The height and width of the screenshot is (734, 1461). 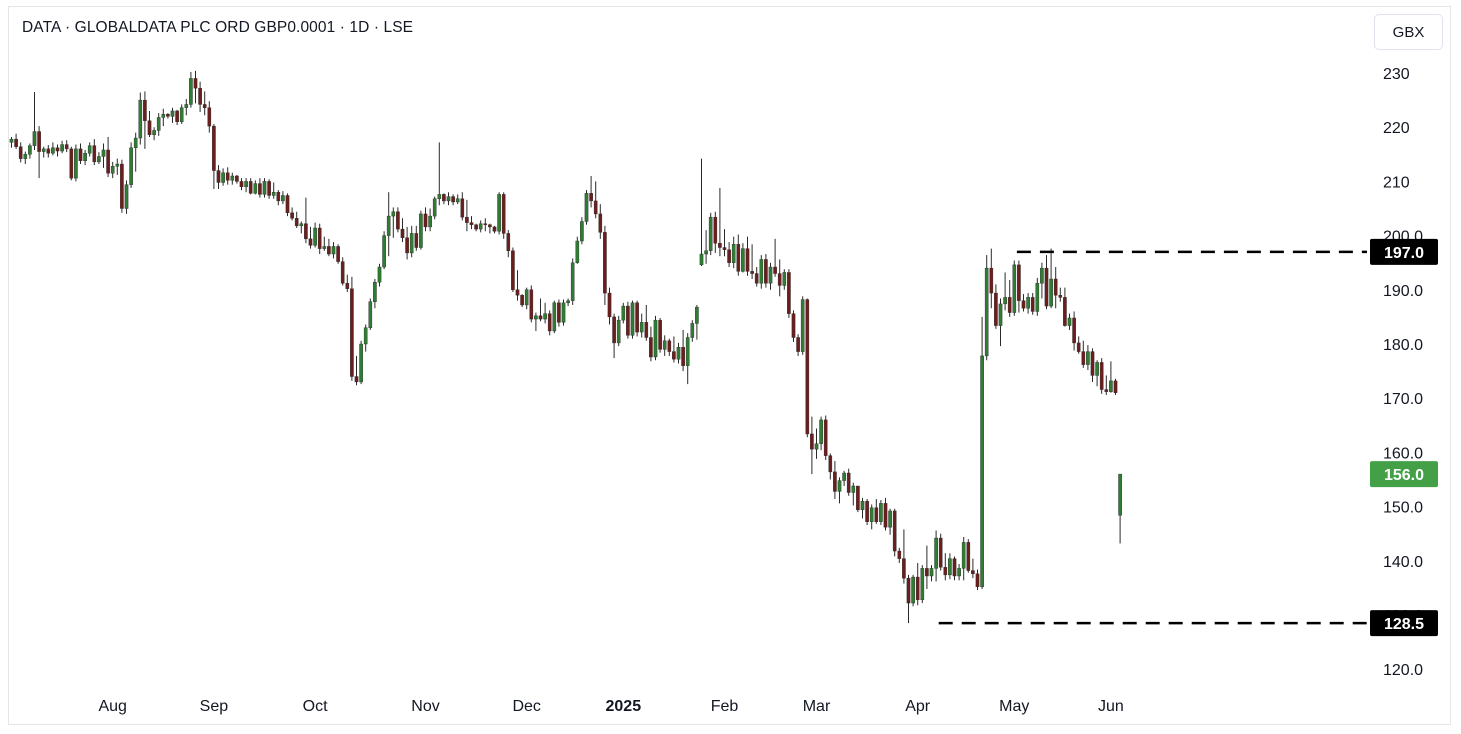 What do you see at coordinates (1014, 706) in the screenshot?
I see `x-tick-label: May` at bounding box center [1014, 706].